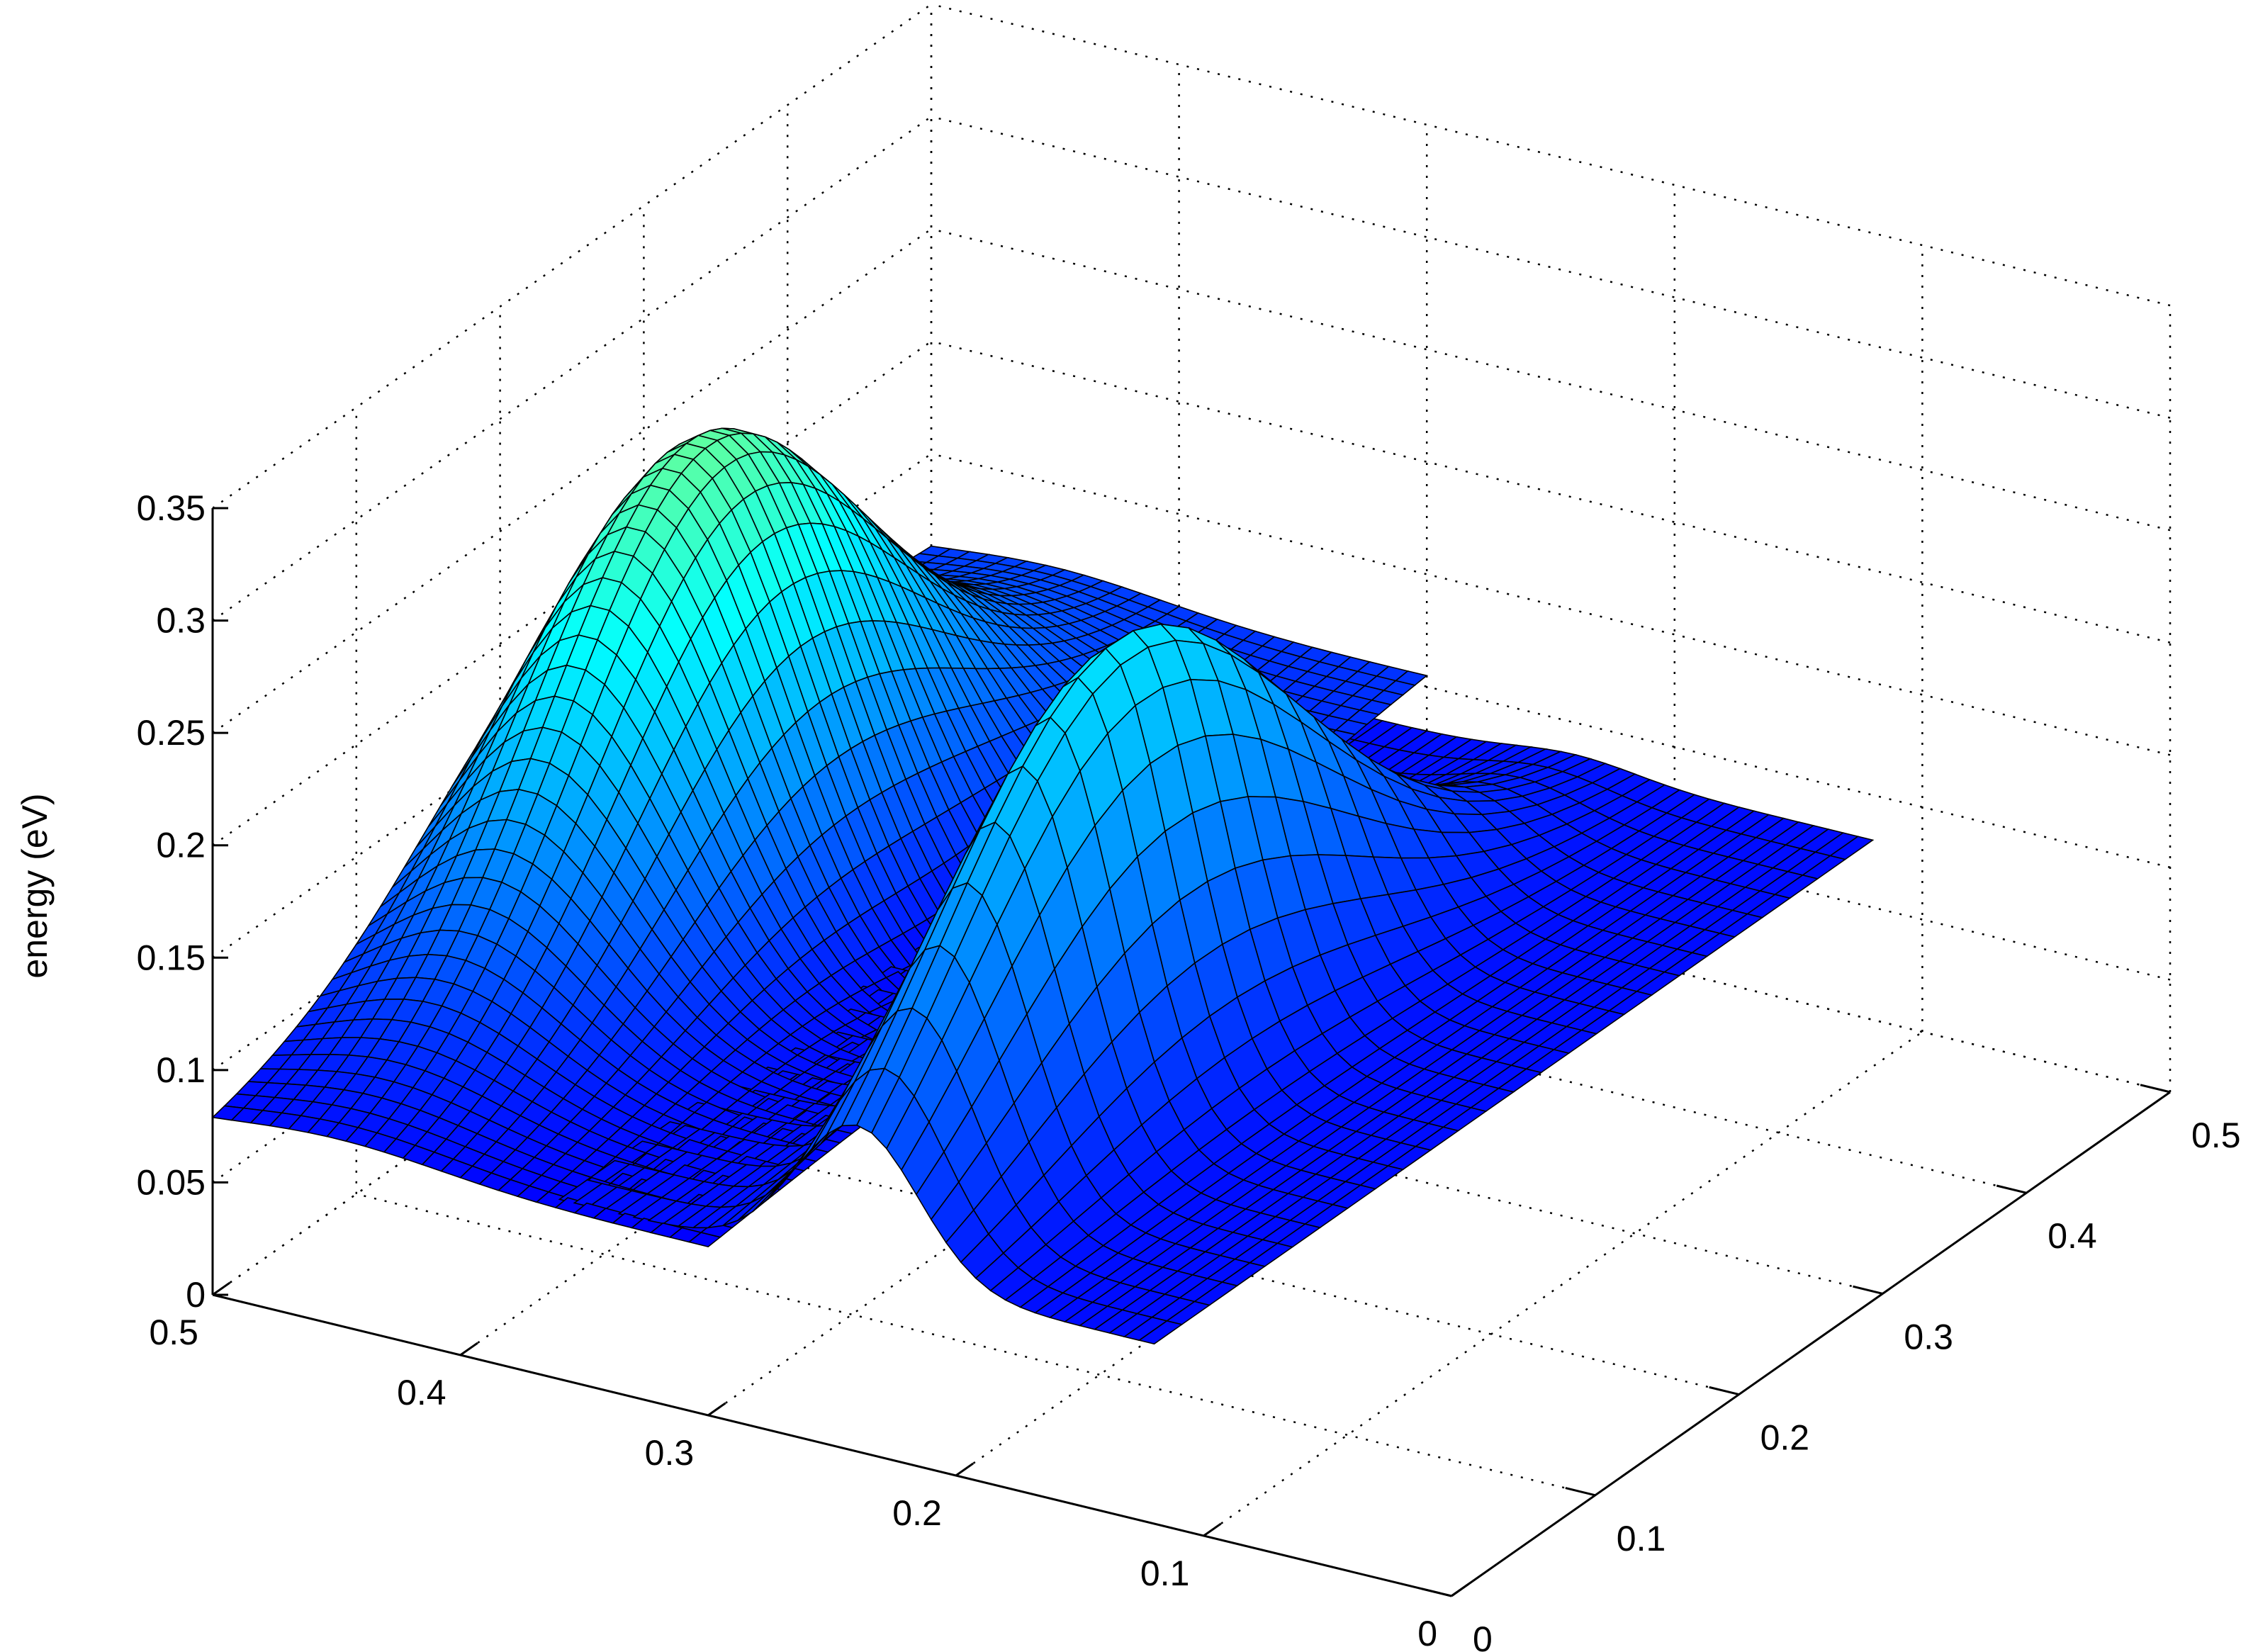 The height and width of the screenshot is (1652, 2258). Describe the element at coordinates (2072, 1236) in the screenshot. I see `x-tick-label: 0.4` at that location.